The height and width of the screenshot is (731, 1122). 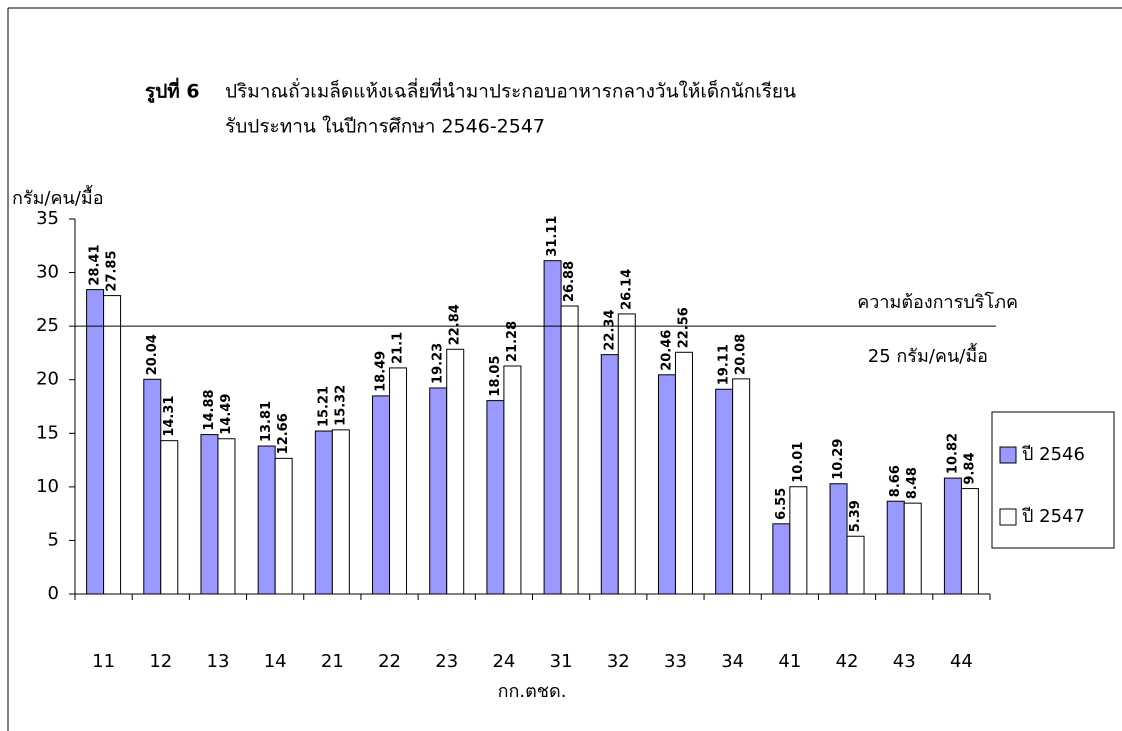 I want to click on annotation: 25 กรัม/คน/มื้อ, so click(x=928, y=355).